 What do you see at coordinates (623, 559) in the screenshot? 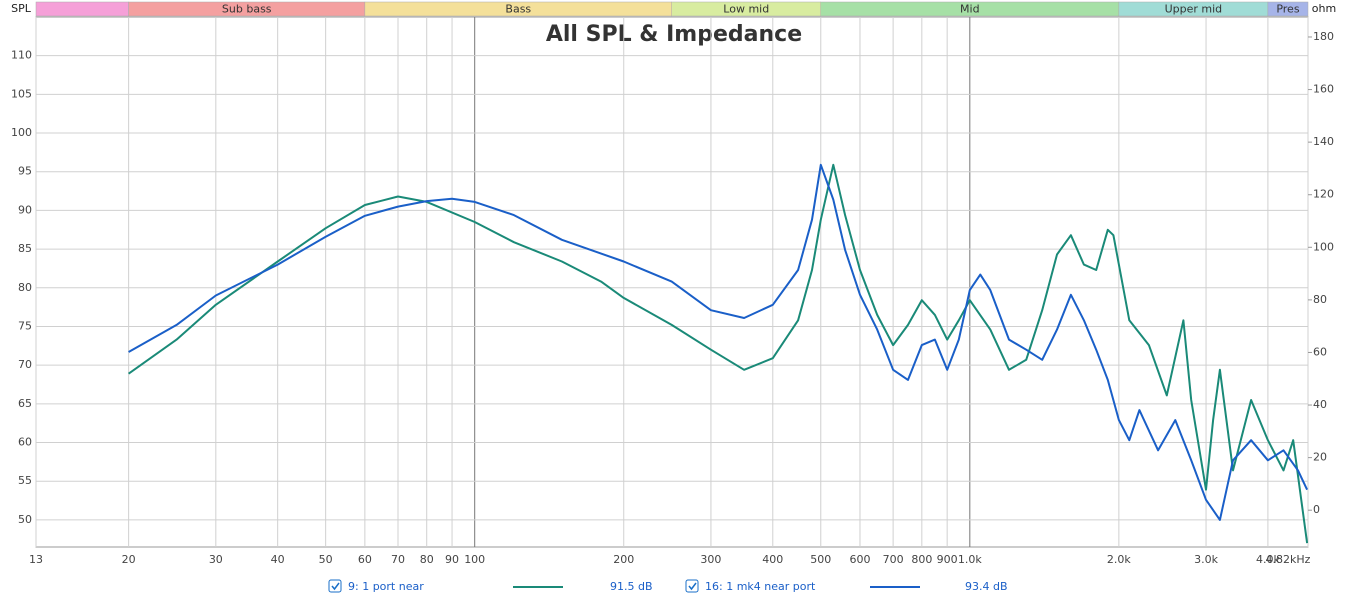
I see `x-tick-label: 200` at bounding box center [623, 559].